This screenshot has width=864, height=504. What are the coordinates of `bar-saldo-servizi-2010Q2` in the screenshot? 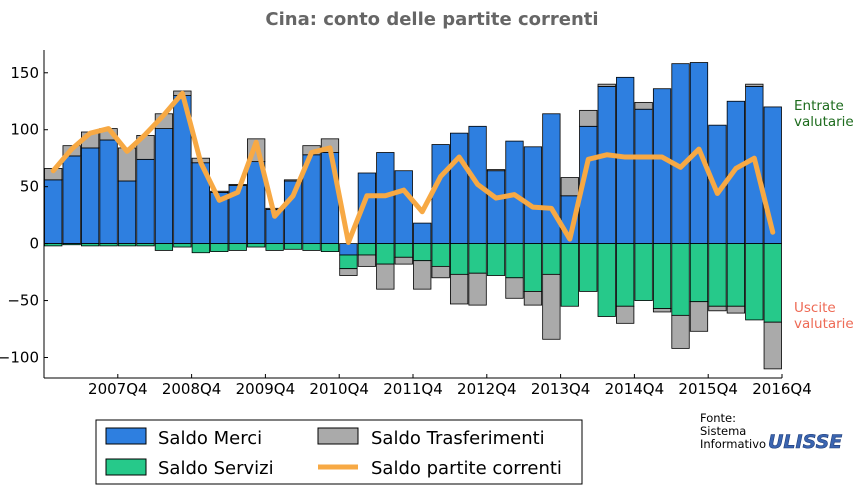 It's located at (293, 246).